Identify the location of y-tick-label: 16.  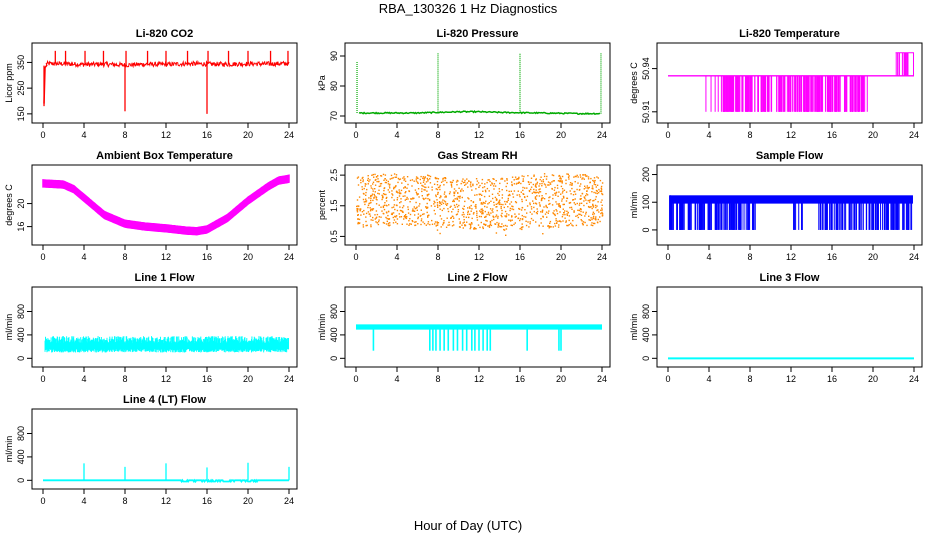
(21, 227).